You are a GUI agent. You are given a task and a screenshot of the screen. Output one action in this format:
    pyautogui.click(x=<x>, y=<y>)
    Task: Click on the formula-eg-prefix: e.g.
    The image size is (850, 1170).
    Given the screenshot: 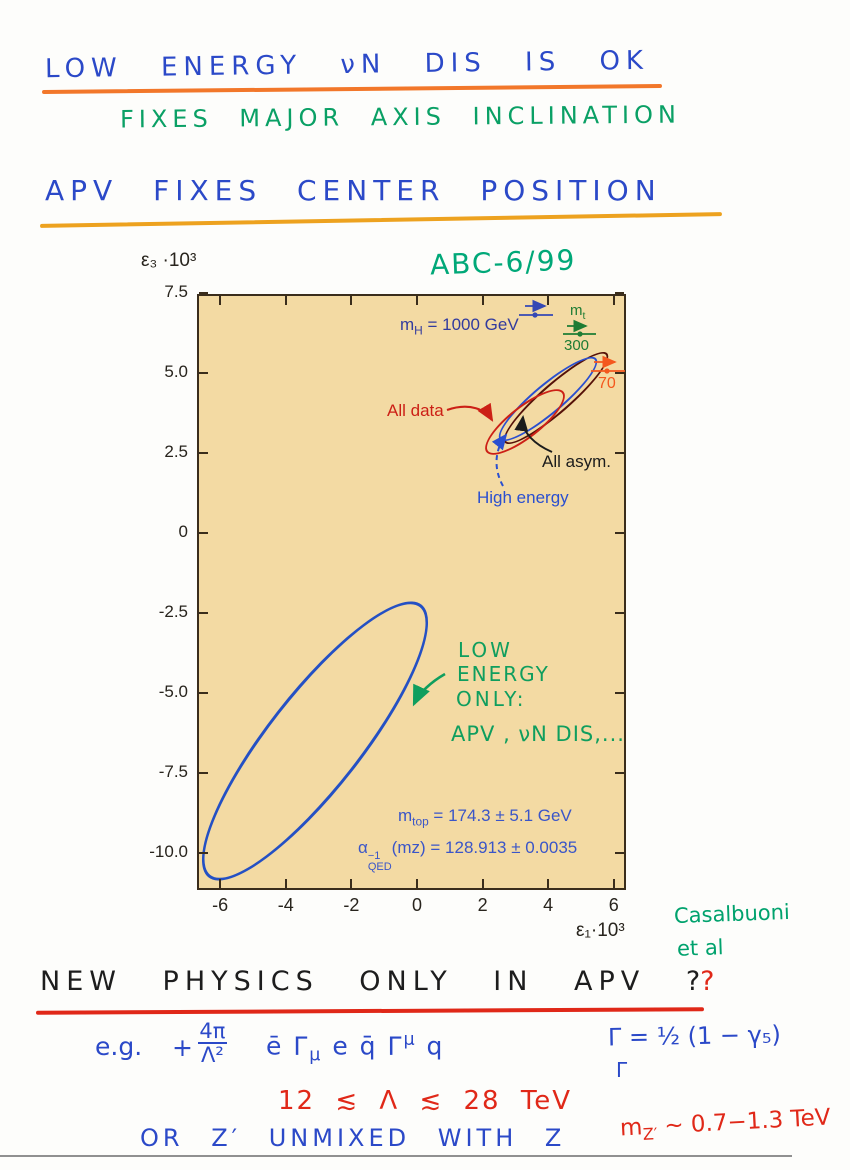 What is the action you would take?
    pyautogui.click(x=119, y=1046)
    